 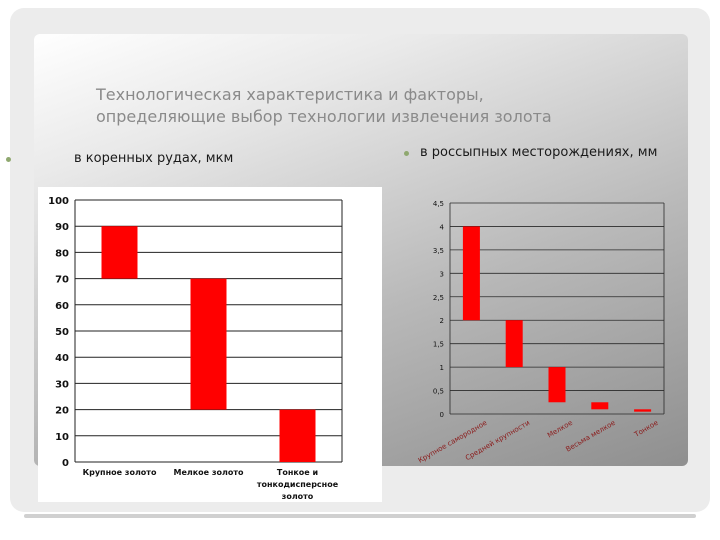 What do you see at coordinates (442, 227) in the screenshot?
I see `right-chart-y-tick: 4` at bounding box center [442, 227].